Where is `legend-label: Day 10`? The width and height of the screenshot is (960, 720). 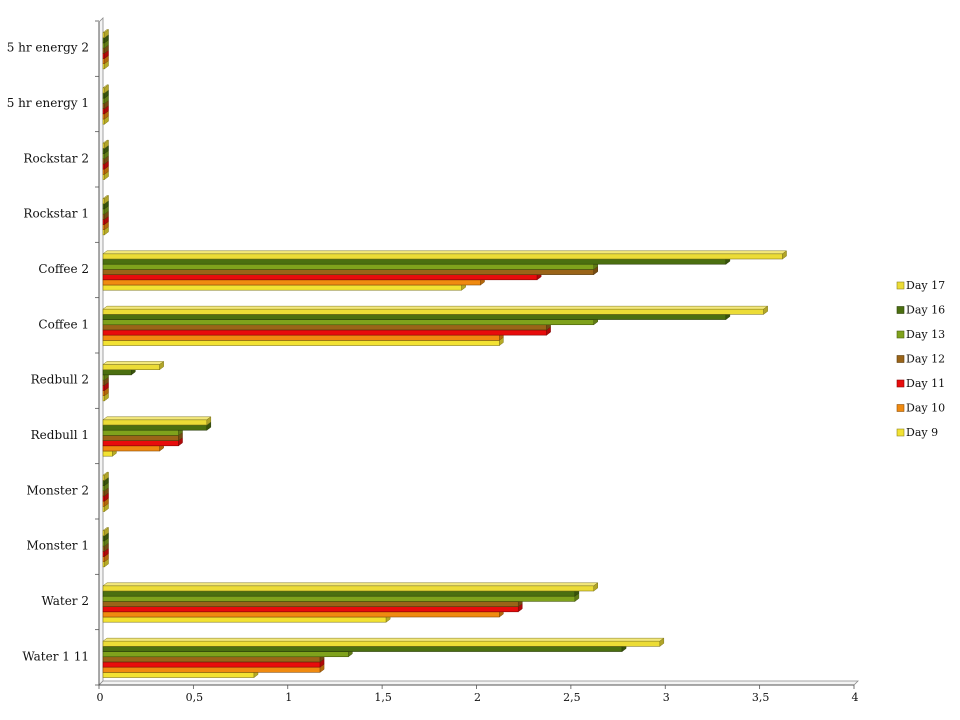
legend-label: Day 10 is located at coordinates (925, 408).